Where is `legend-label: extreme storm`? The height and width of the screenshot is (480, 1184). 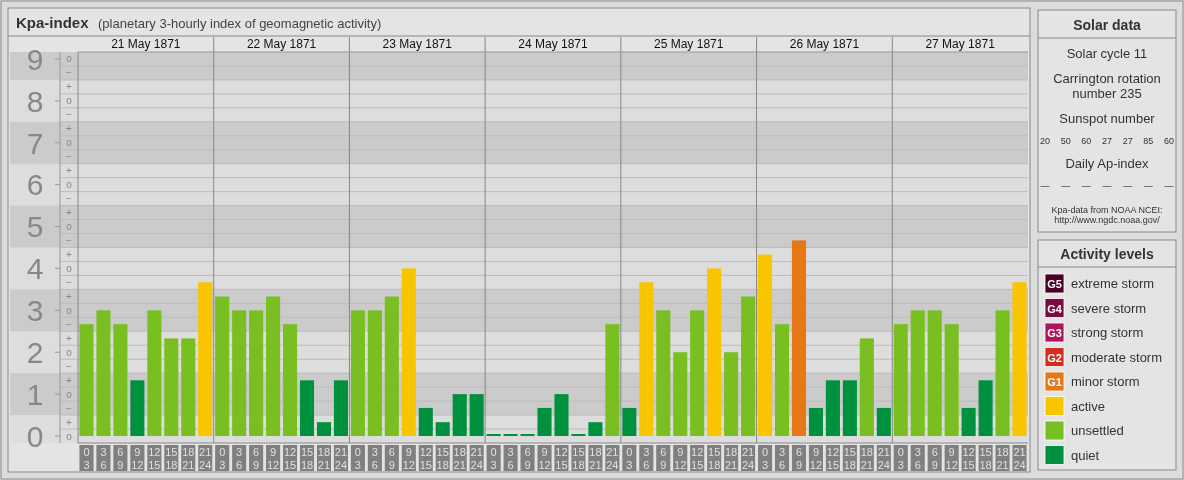 legend-label: extreme storm is located at coordinates (1113, 283).